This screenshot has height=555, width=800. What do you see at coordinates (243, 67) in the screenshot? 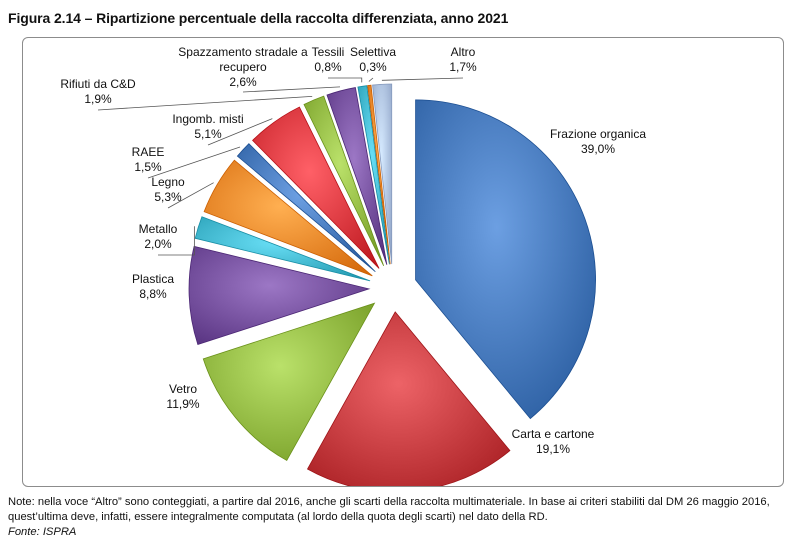
I see `slice-label-9: Spazzamento stradale a recupero 2,6%` at bounding box center [243, 67].